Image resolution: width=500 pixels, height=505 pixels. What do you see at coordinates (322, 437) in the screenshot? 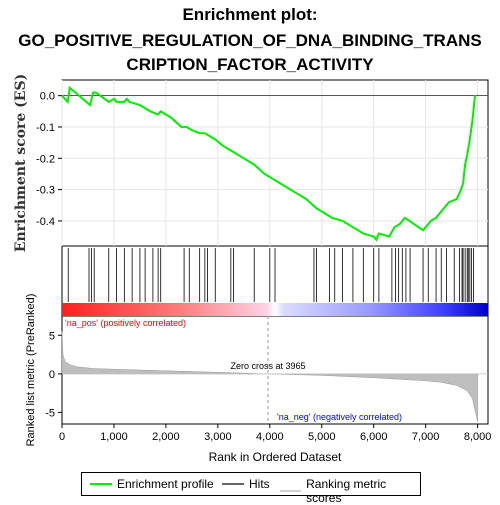
I see `x-tick-label: 5,000` at bounding box center [322, 437].